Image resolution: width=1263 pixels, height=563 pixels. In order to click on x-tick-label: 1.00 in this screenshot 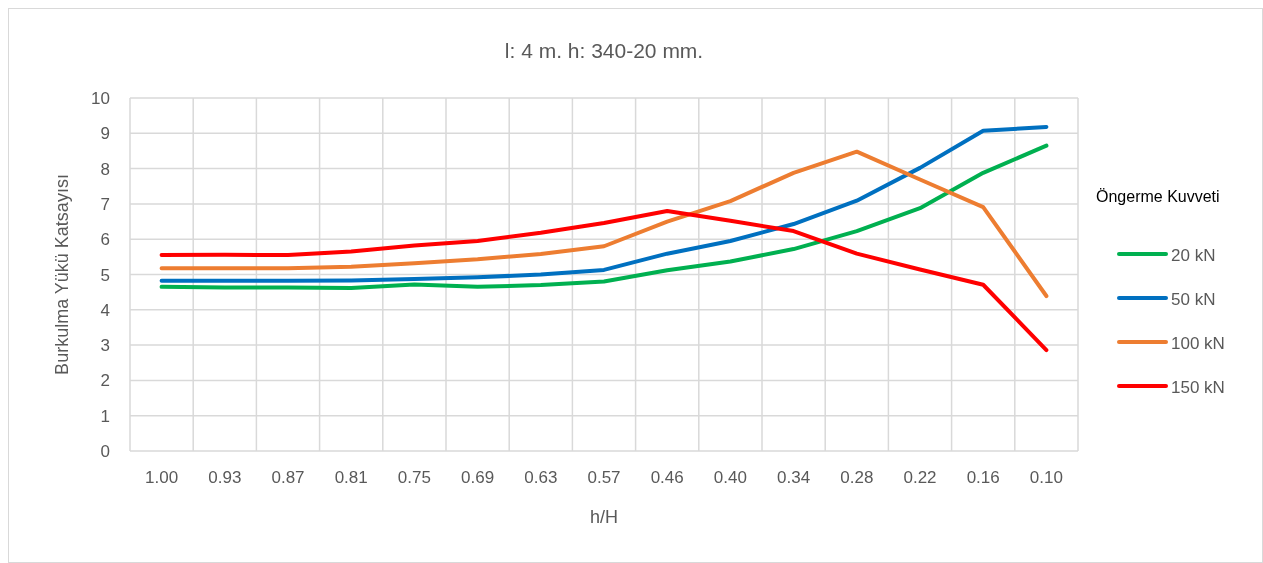, I will do `click(162, 477)`.